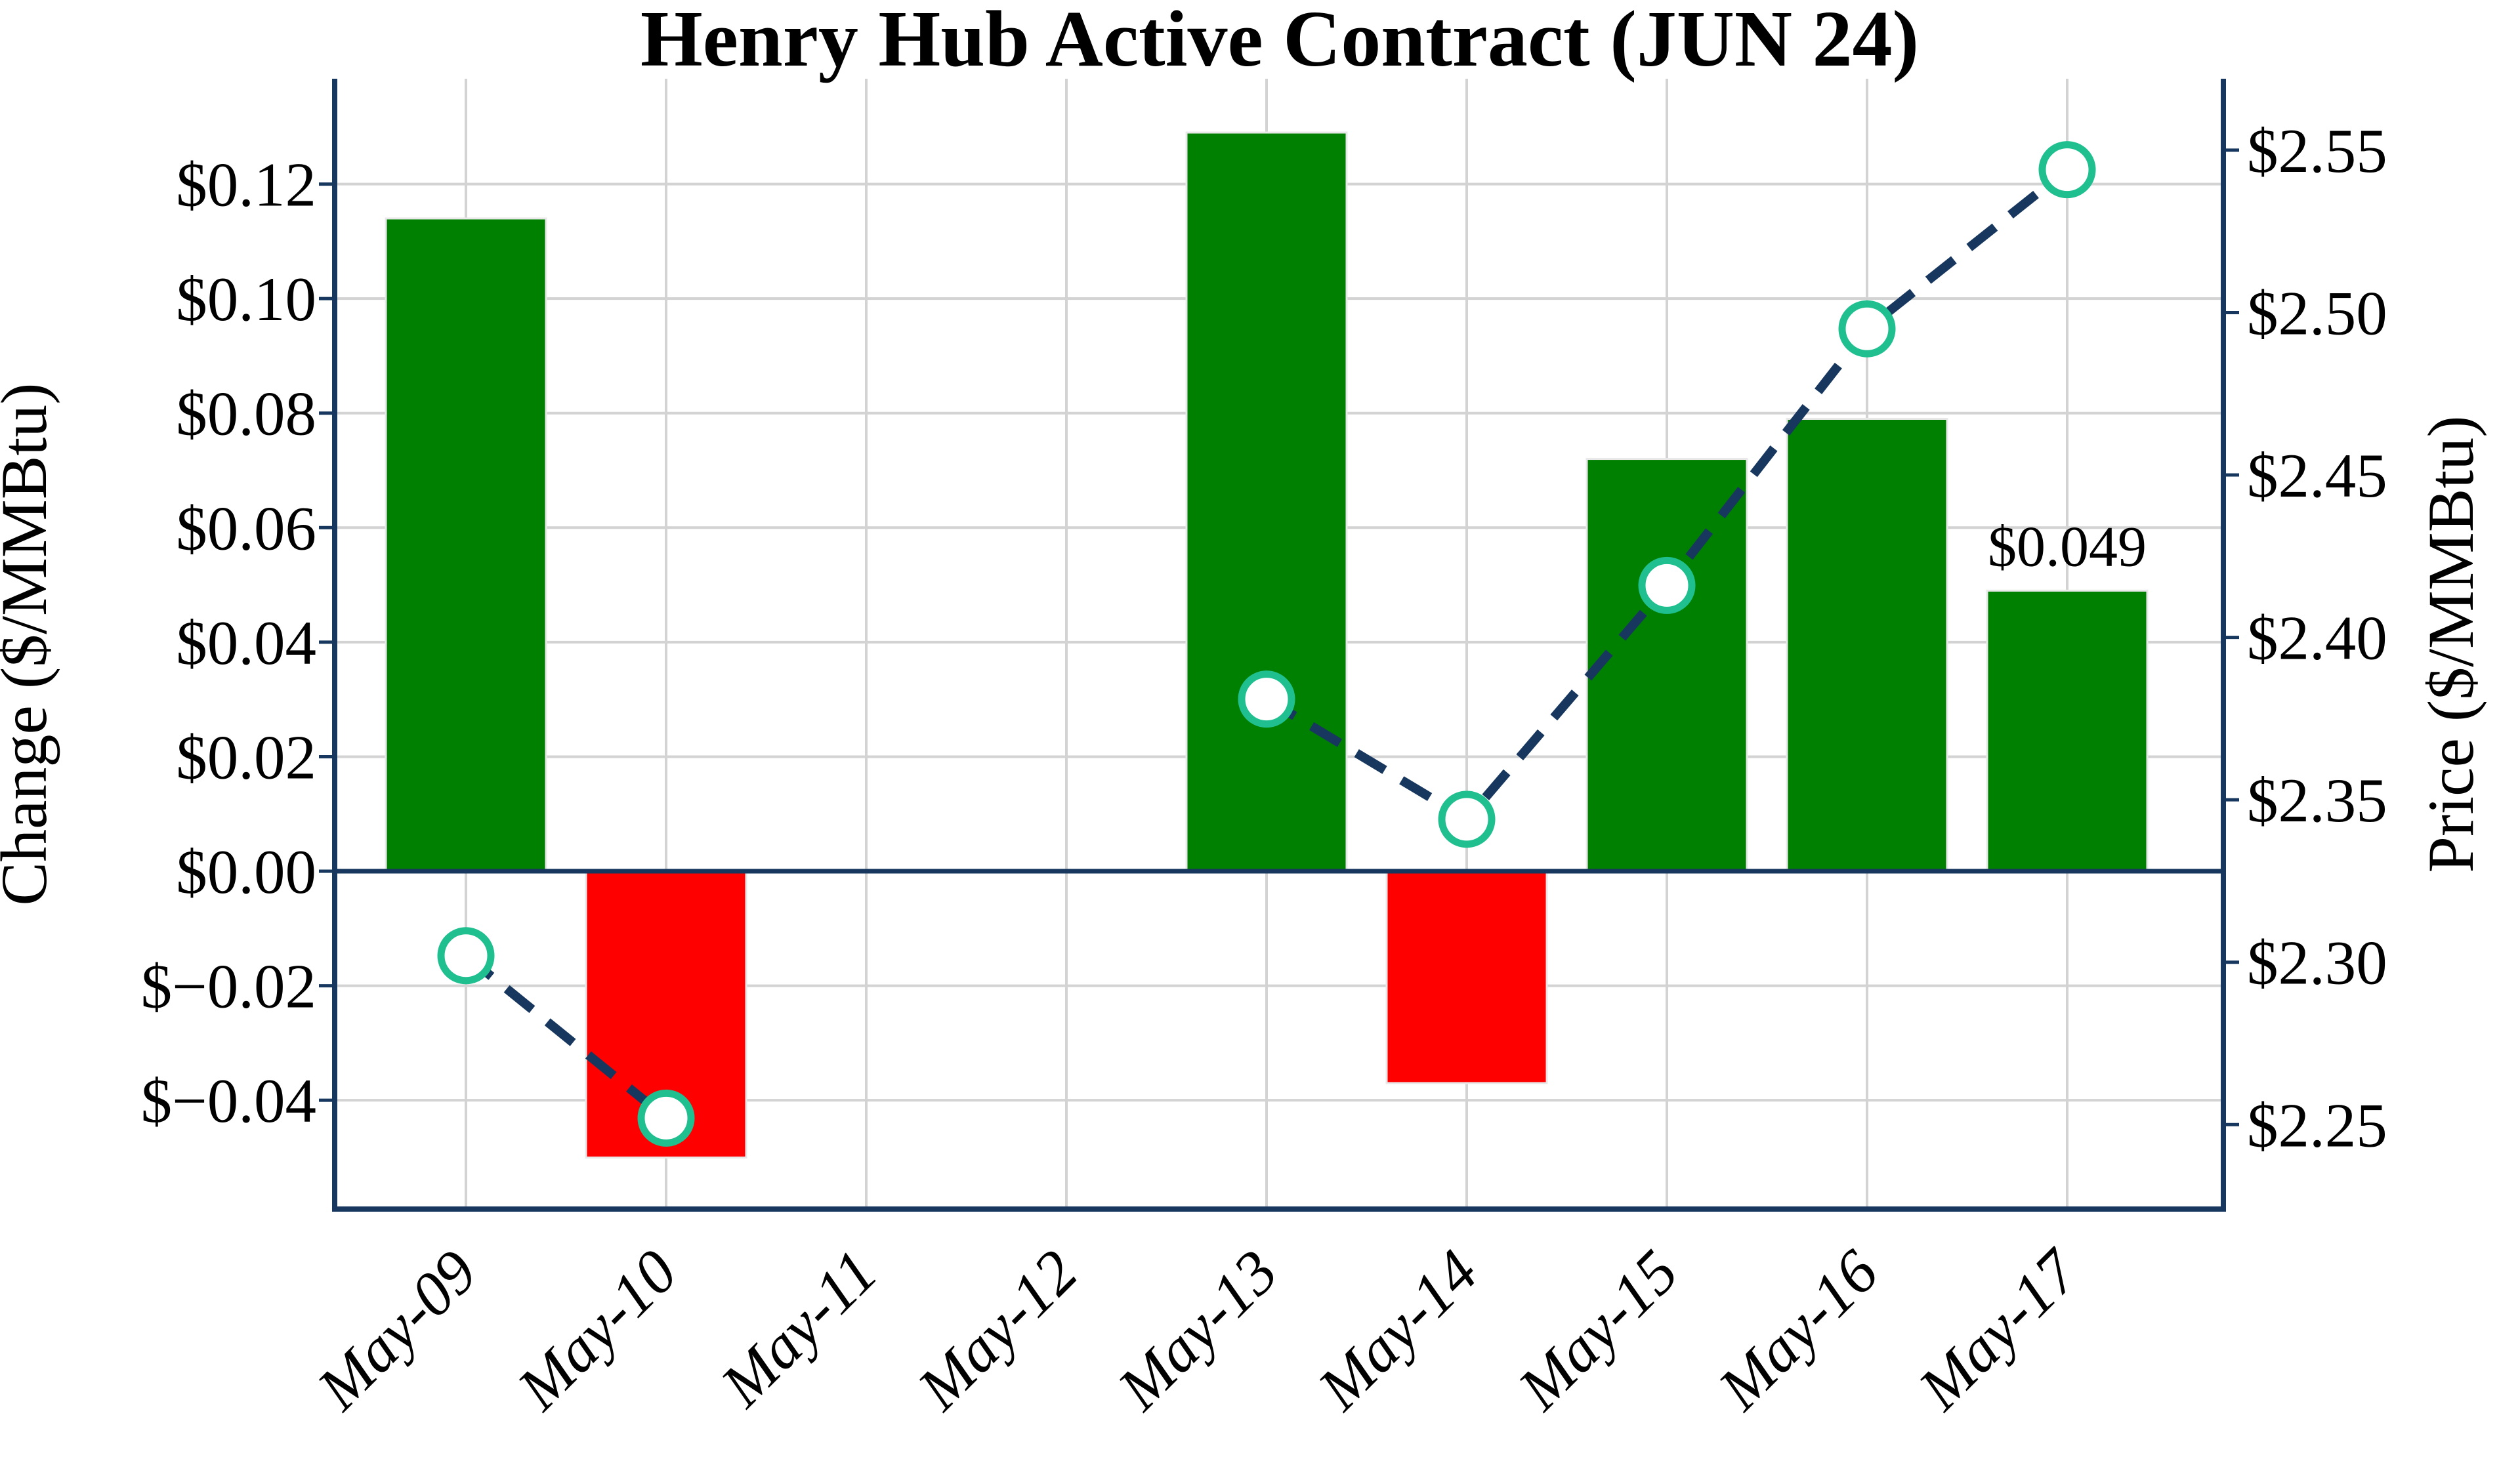 Image resolution: width=2520 pixels, height=1480 pixels. What do you see at coordinates (246, 872) in the screenshot?
I see `left-tick-label: $0.00` at bounding box center [246, 872].